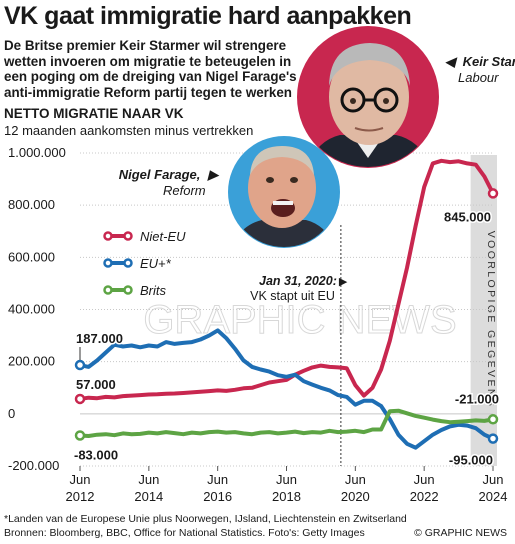 Image resolution: width=515 pixels, height=544 pixels. What do you see at coordinates (299, 320) in the screenshot?
I see `watermark: GRAPHIC NEWS` at bounding box center [299, 320].